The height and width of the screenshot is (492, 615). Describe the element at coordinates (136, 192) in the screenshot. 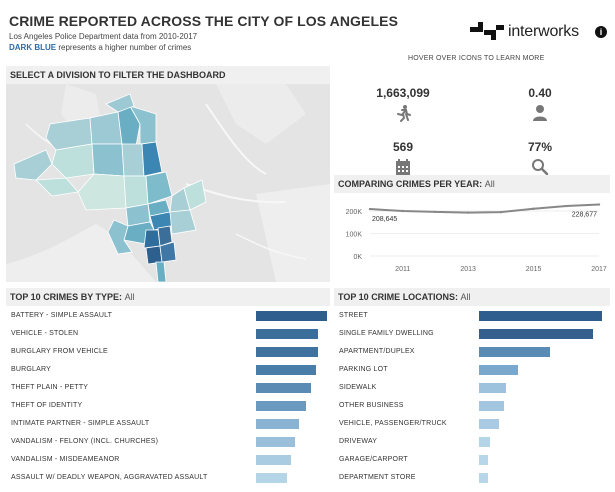

I see `division-hollywood` at that location.